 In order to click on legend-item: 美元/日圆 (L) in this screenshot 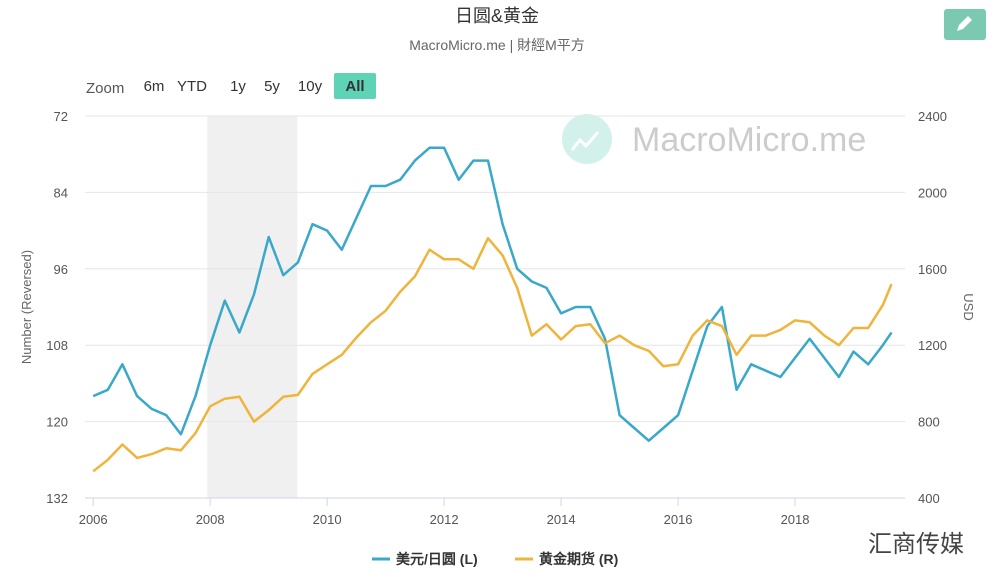, I will do `click(437, 559)`.